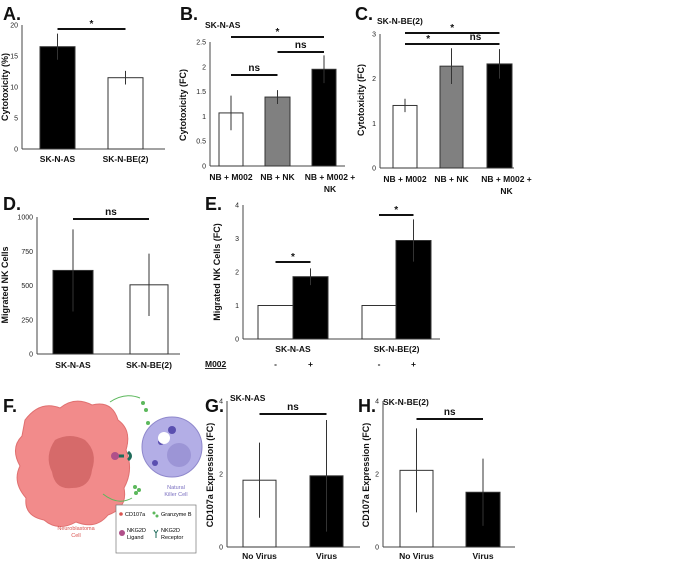 The height and width of the screenshot is (563, 677). What do you see at coordinates (71, 462) in the screenshot?
I see `nucleus` at bounding box center [71, 462].